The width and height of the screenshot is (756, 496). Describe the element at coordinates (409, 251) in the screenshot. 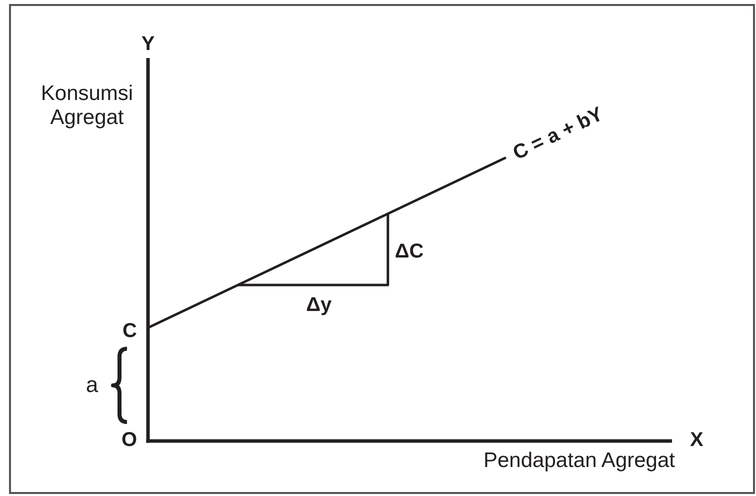

I see `annotation: ΔC` at that location.